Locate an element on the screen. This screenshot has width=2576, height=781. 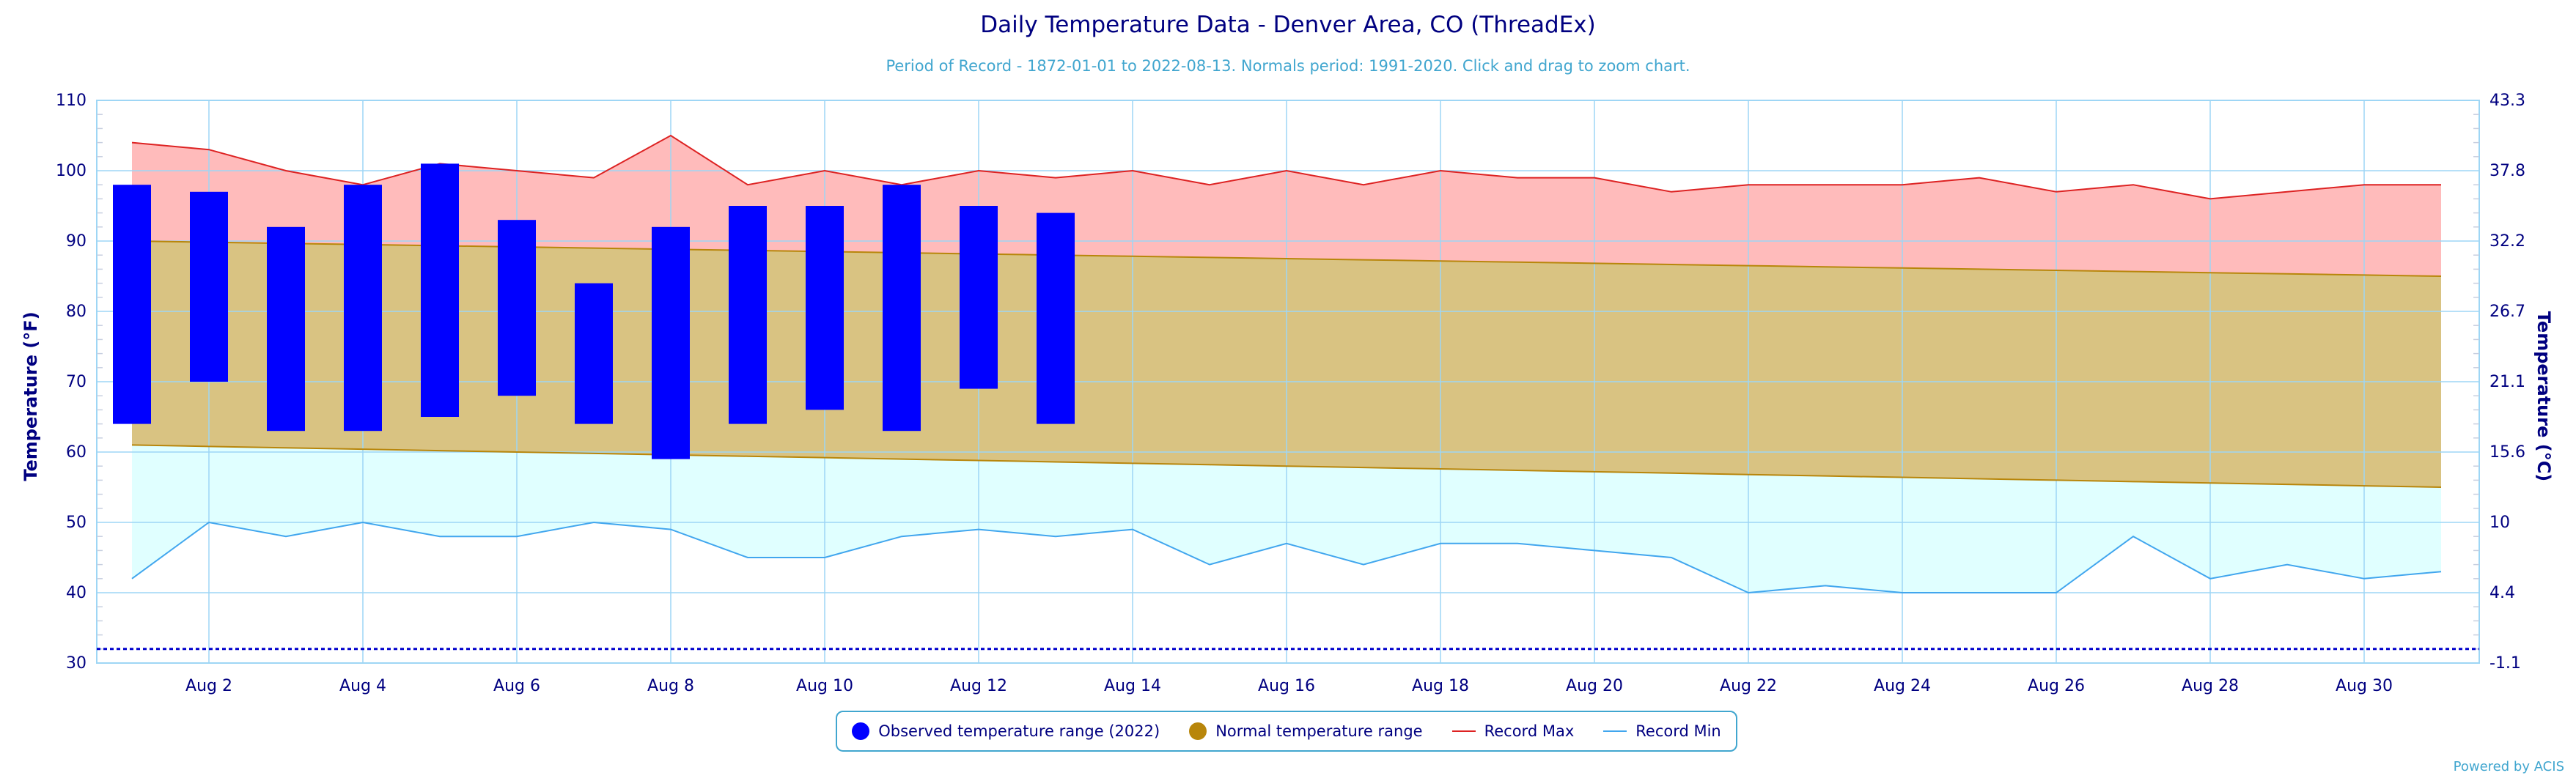
normal-min-line is located at coordinates (1286, 466).